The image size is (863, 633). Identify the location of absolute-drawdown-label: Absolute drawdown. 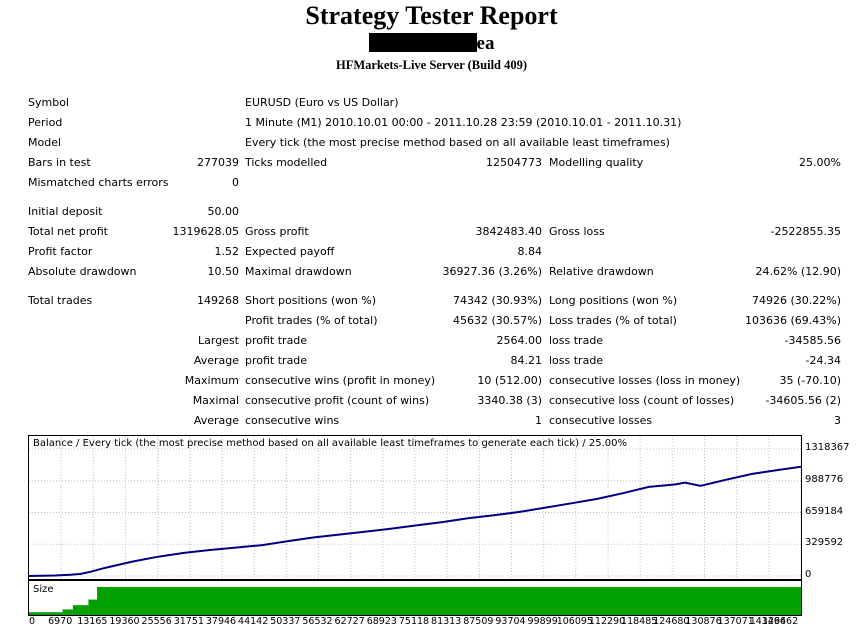
(82, 271).